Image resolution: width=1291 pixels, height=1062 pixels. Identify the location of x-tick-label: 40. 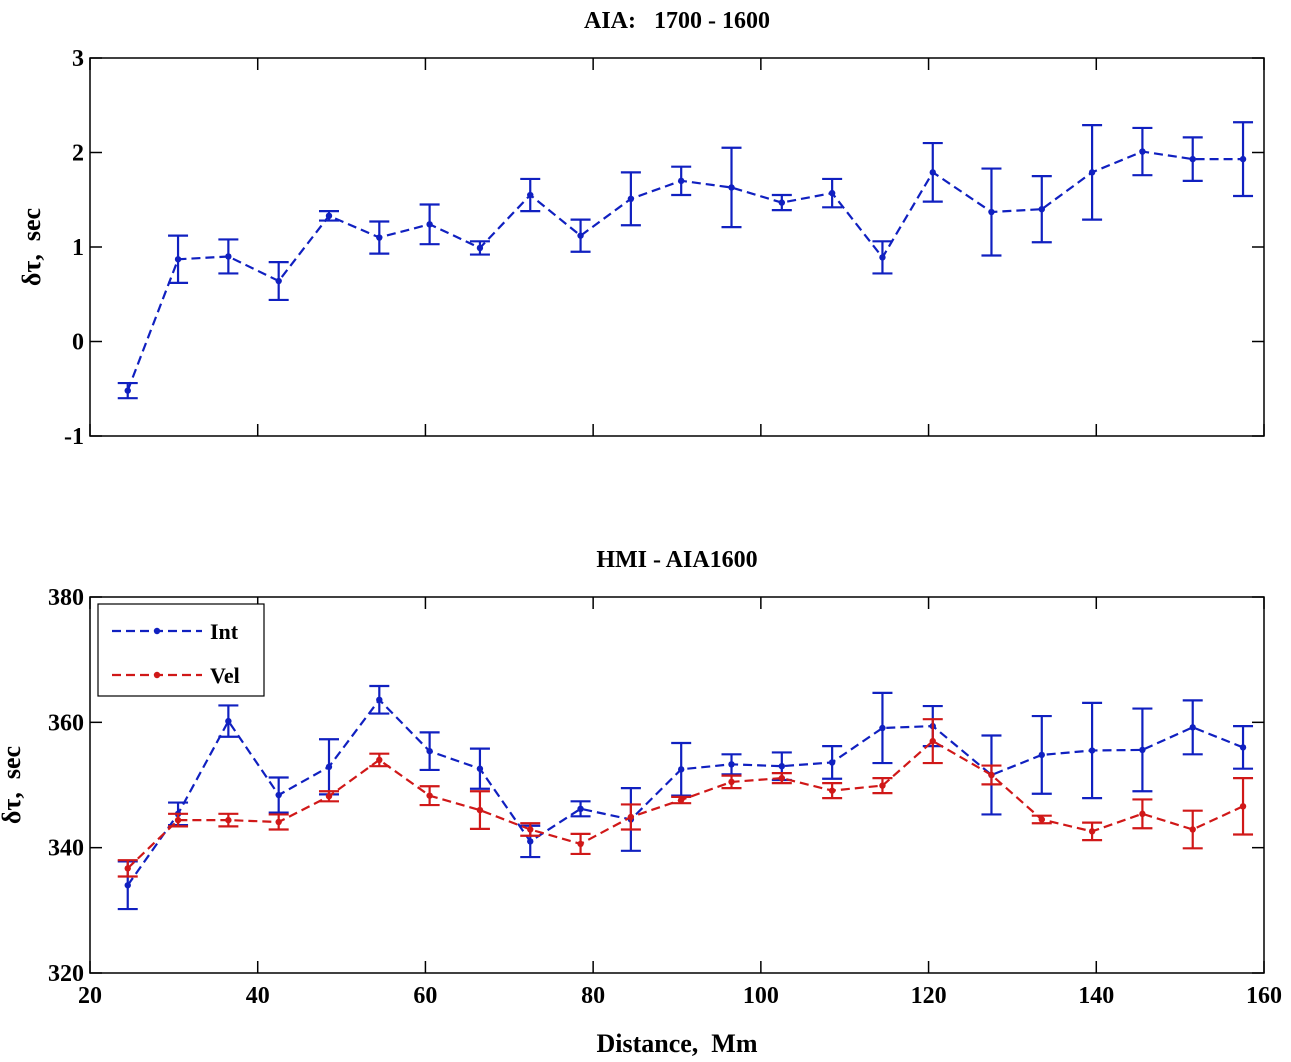
(258, 996).